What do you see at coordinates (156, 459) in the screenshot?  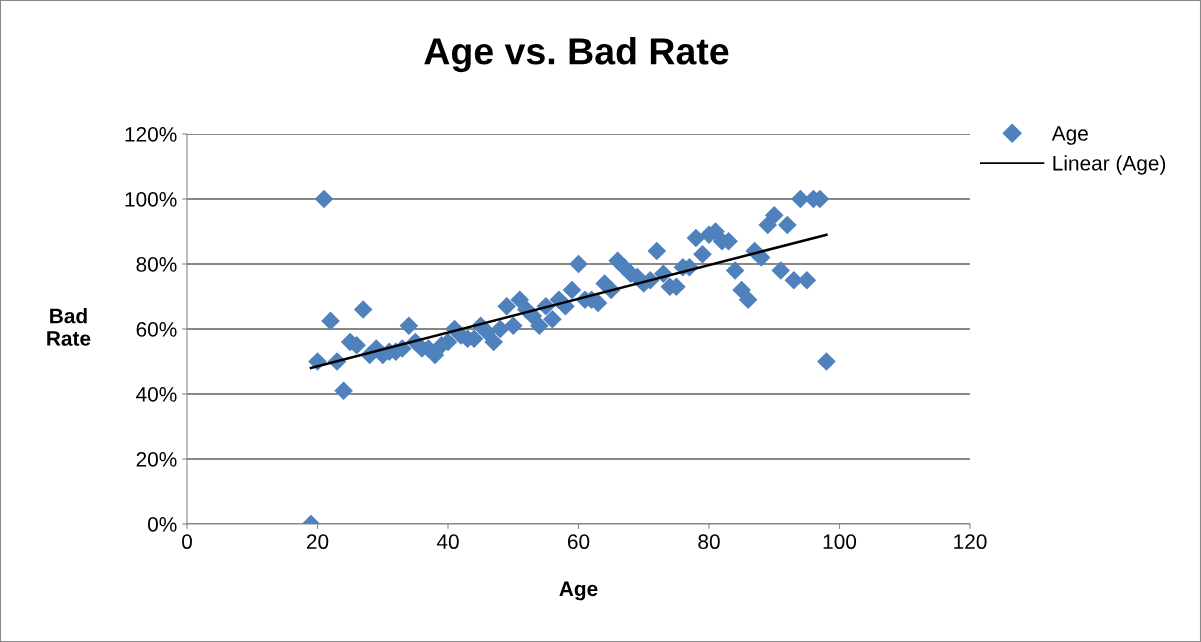 I see `y-tick-label: 20%` at bounding box center [156, 459].